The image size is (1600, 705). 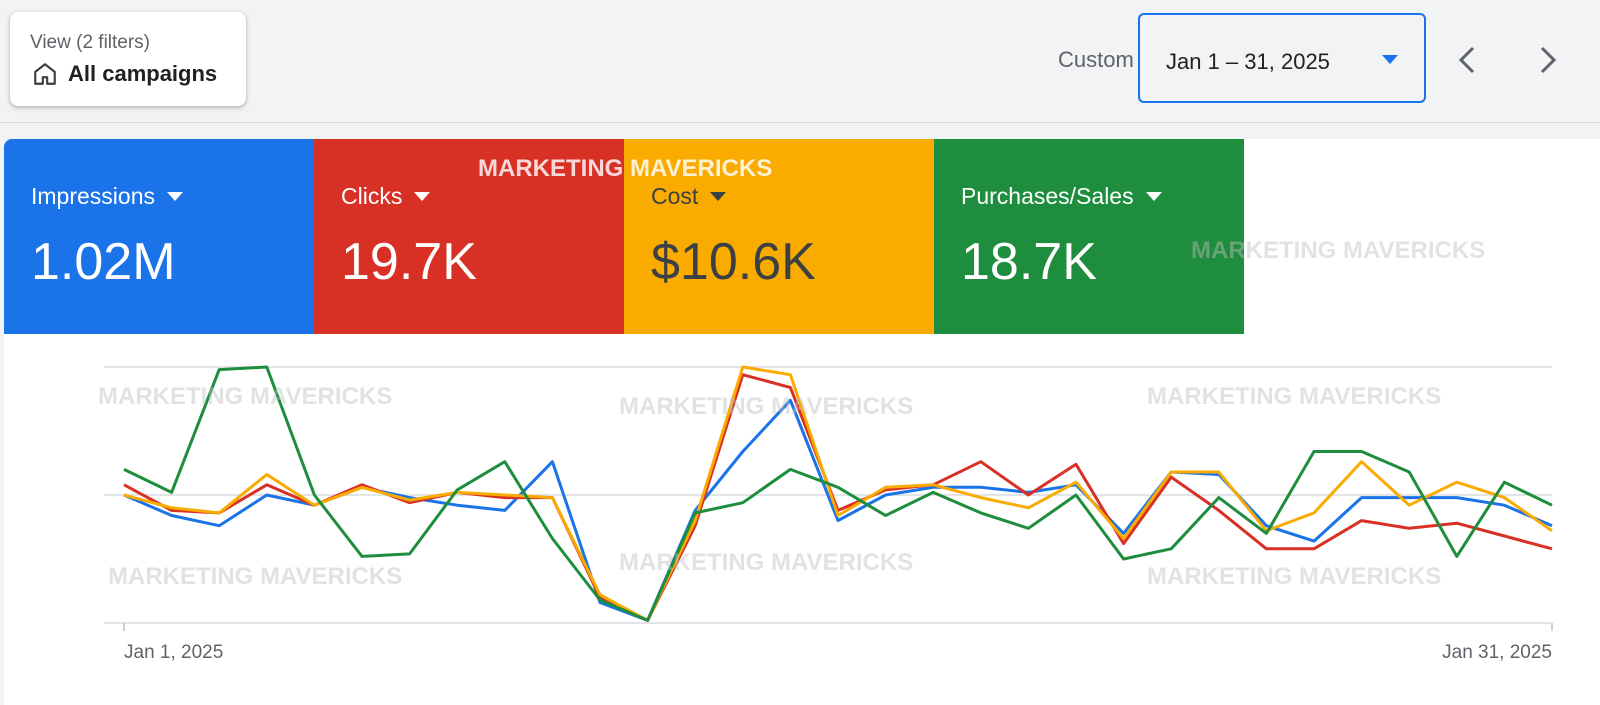 I want to click on store-icon, so click(x=45, y=74).